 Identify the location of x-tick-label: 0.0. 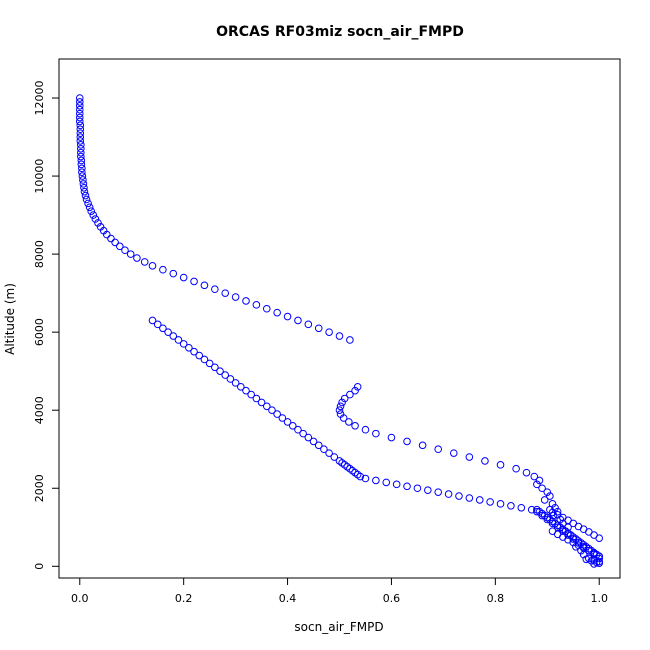
(80, 598).